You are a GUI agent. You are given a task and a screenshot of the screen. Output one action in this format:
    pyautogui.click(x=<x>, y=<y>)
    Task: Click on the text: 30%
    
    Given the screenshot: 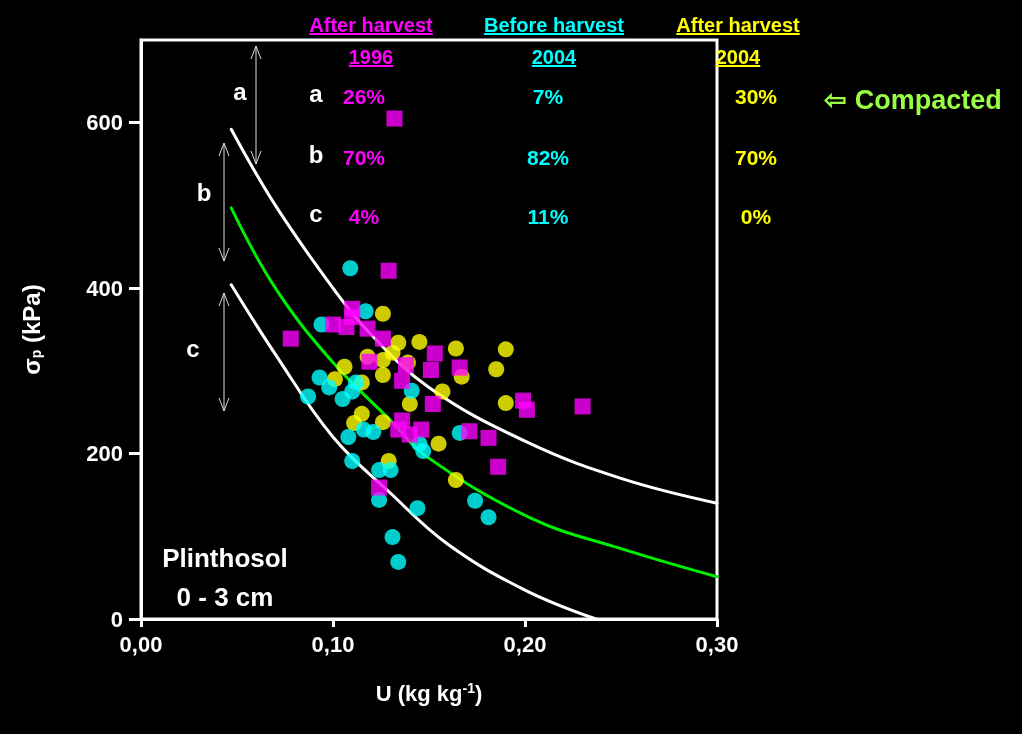 What is the action you would take?
    pyautogui.click(x=756, y=97)
    